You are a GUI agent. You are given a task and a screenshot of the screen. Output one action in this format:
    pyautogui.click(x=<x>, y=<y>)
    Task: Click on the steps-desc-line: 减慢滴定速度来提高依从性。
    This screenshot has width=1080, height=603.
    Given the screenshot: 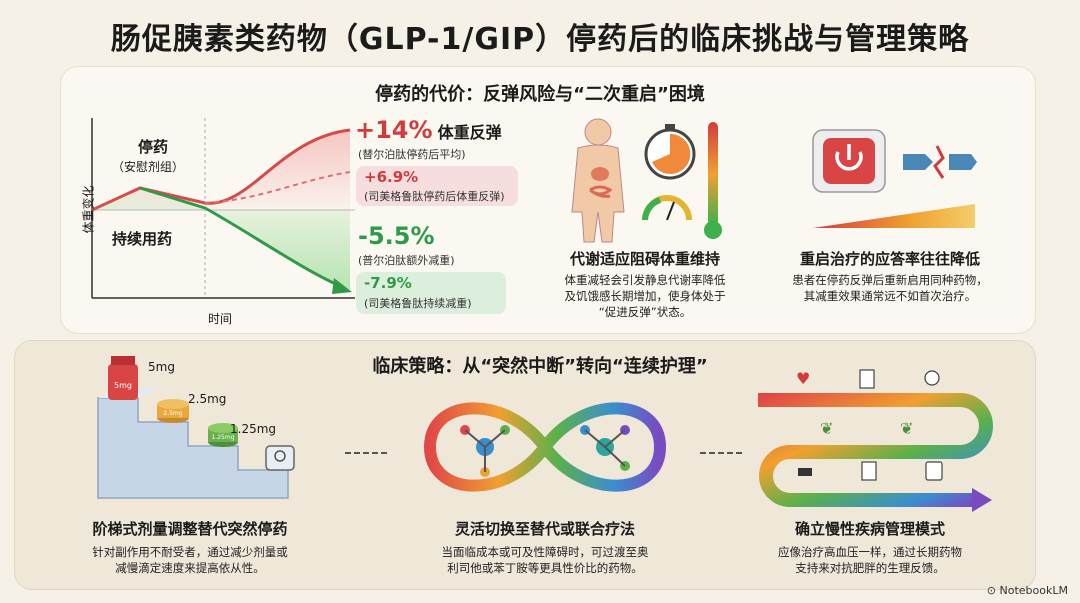 What is the action you would take?
    pyautogui.click(x=190, y=568)
    